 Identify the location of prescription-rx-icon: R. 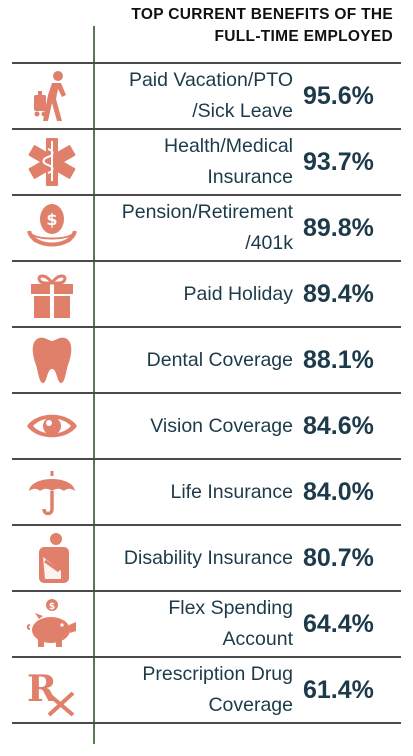
(52, 690).